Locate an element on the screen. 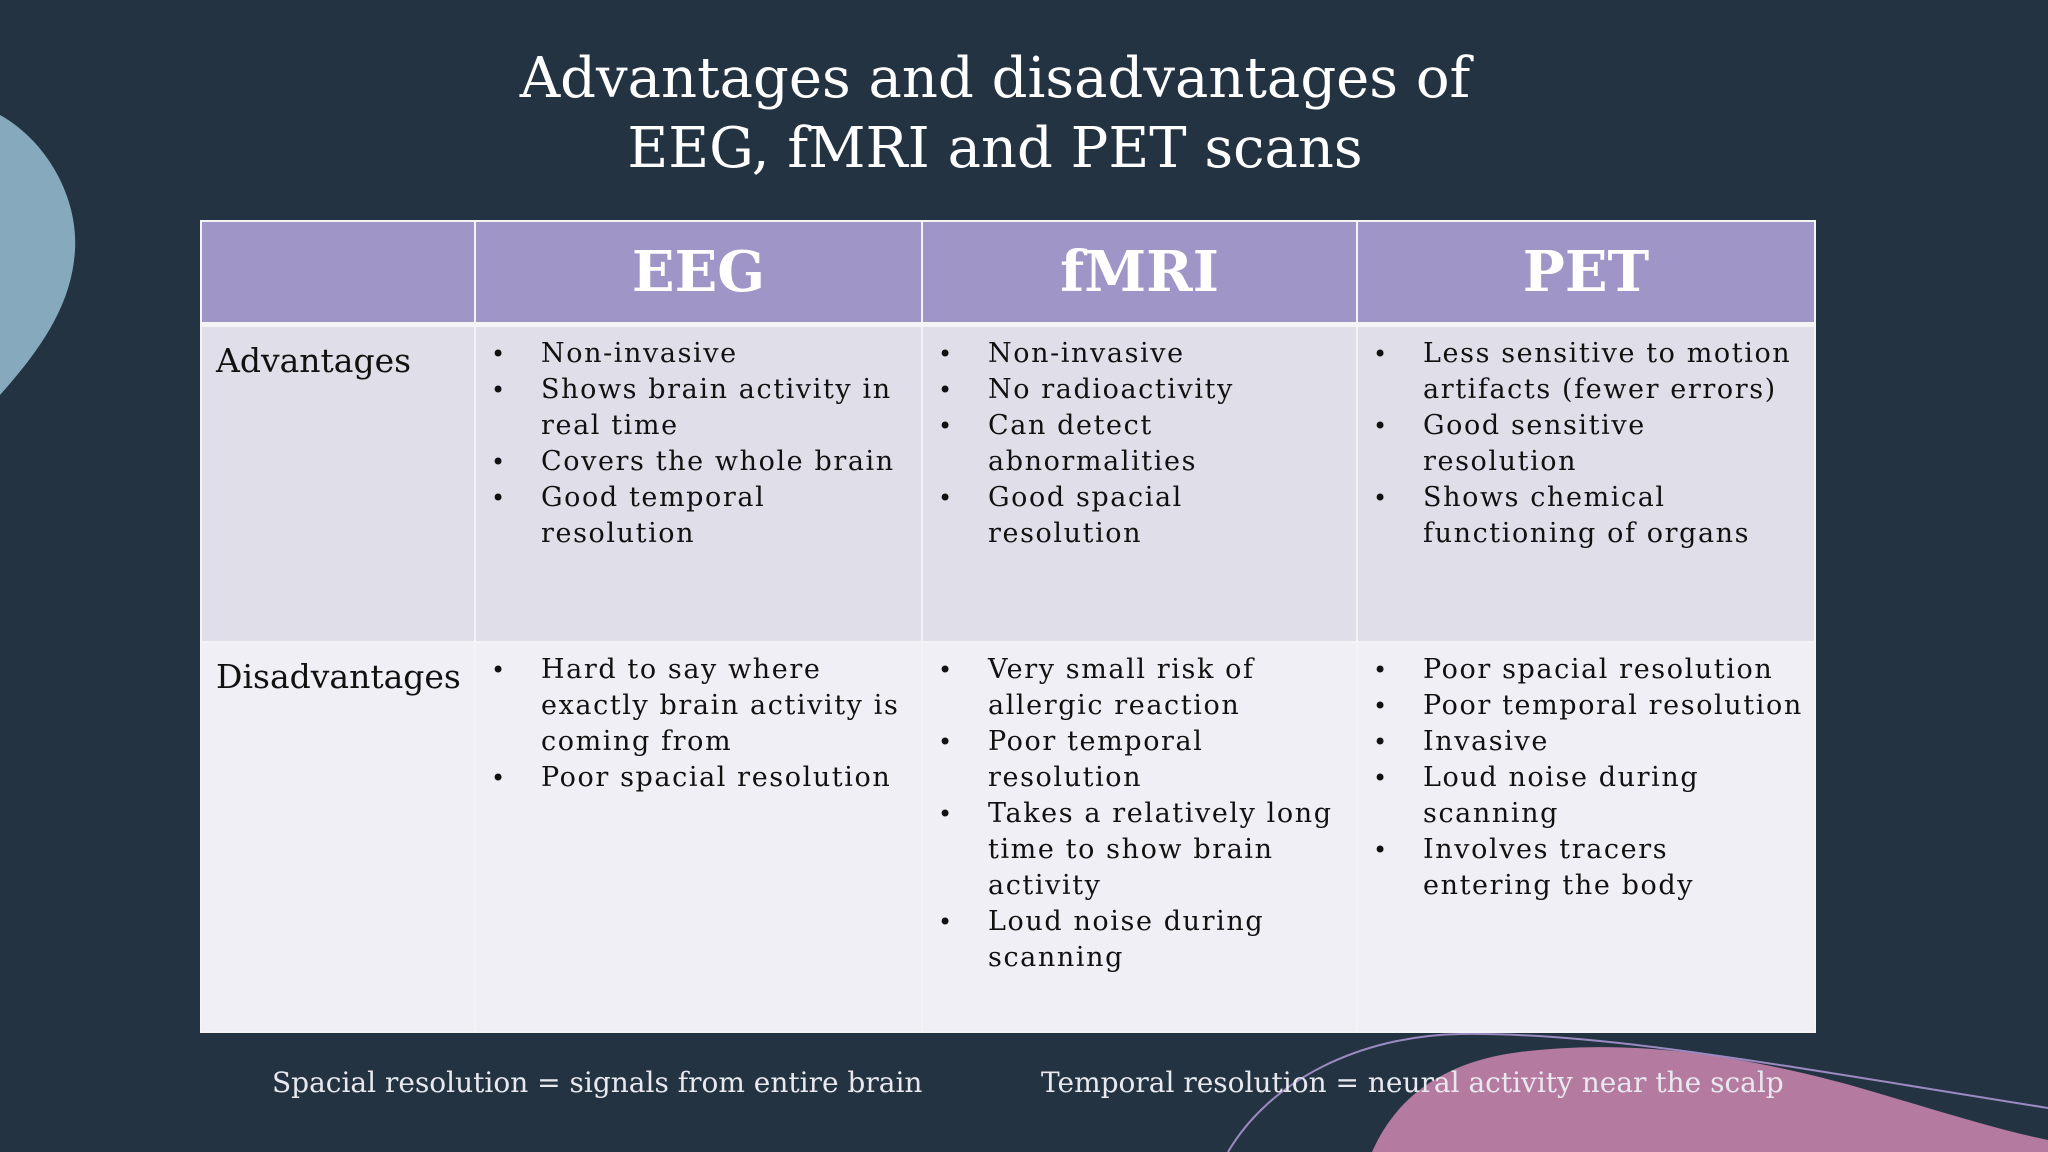 This screenshot has height=1152, width=2048. list-item: • Shows brain activity in real time is located at coordinates (691, 407).